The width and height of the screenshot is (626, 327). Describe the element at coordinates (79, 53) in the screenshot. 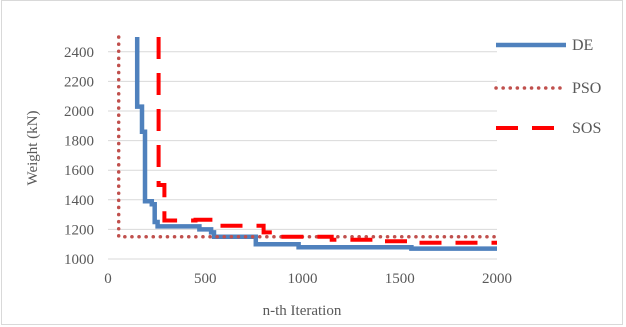

I see `y-tick-label-7: 2400` at that location.